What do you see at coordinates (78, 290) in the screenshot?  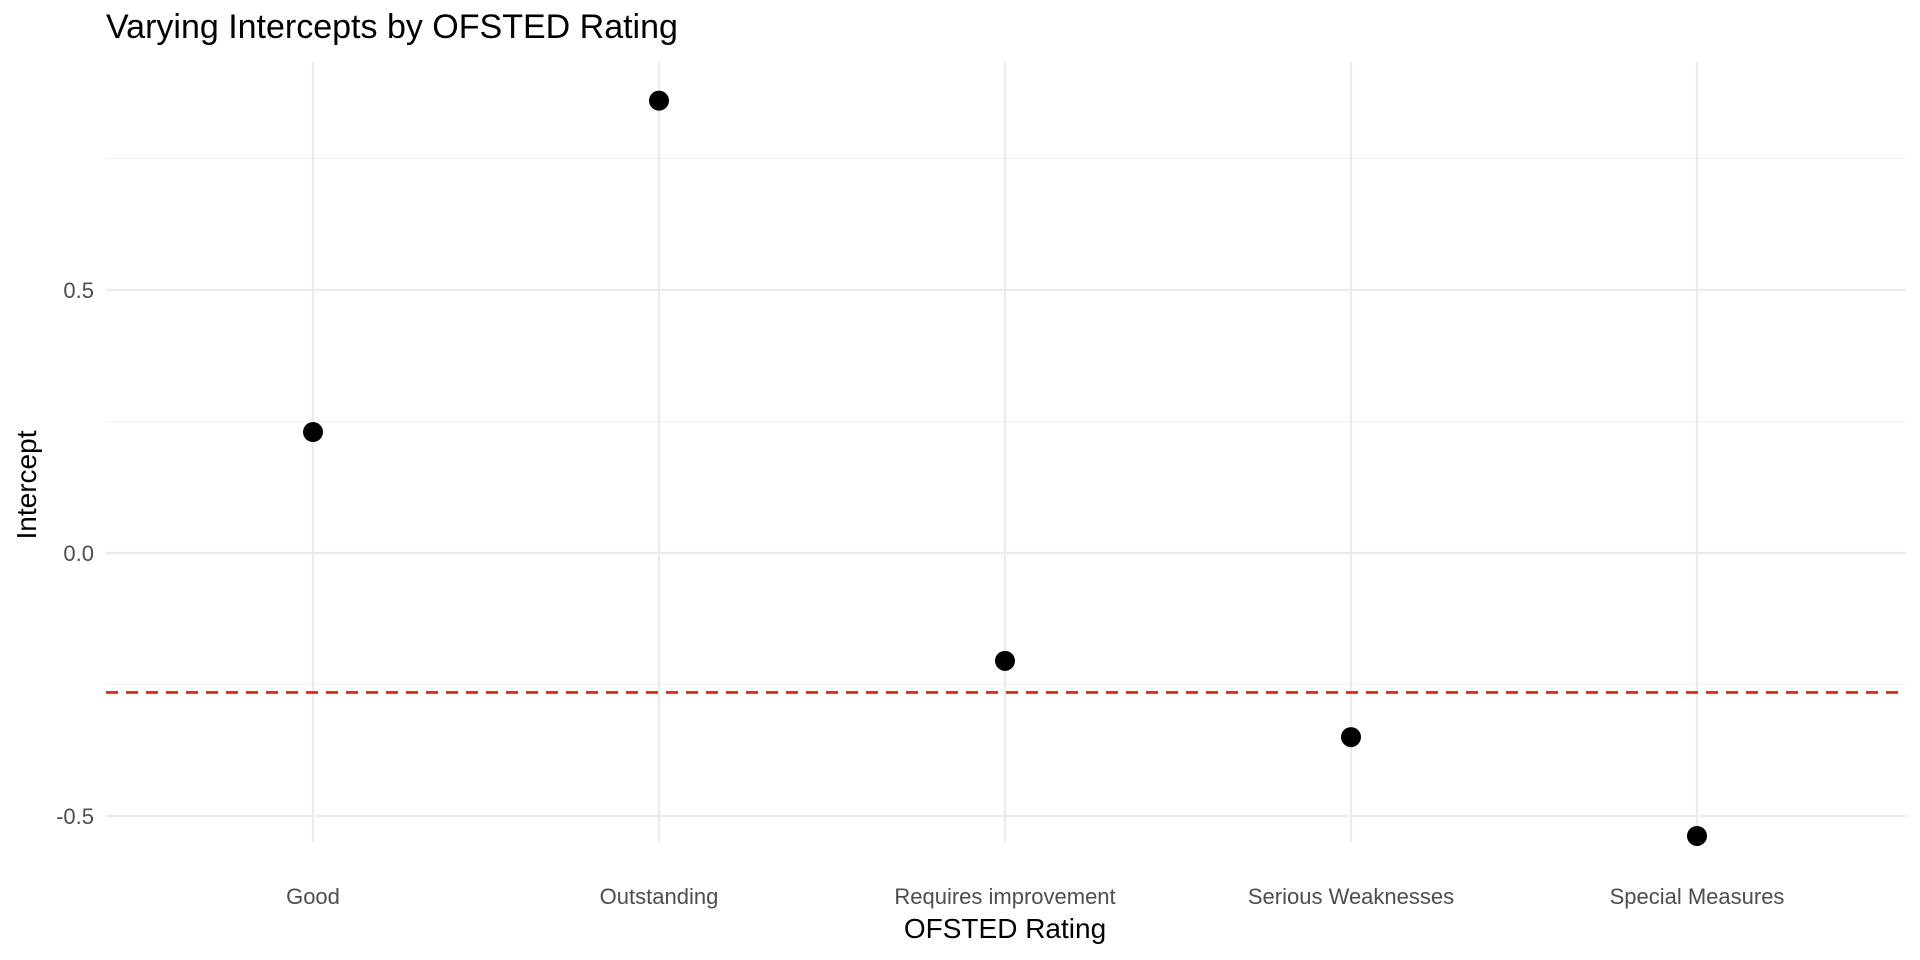 I see `y-tick-label: 0.5` at bounding box center [78, 290].